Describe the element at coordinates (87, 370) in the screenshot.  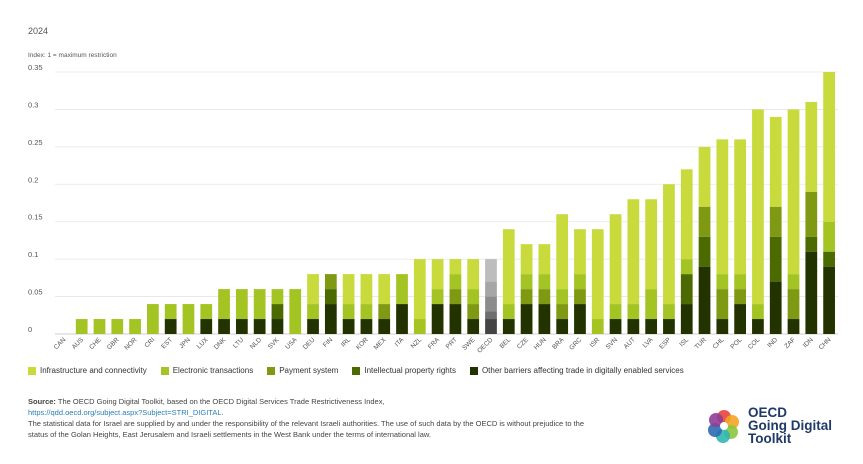
I see `legend-item-infrastructure: Infrastructure and connectivity` at that location.